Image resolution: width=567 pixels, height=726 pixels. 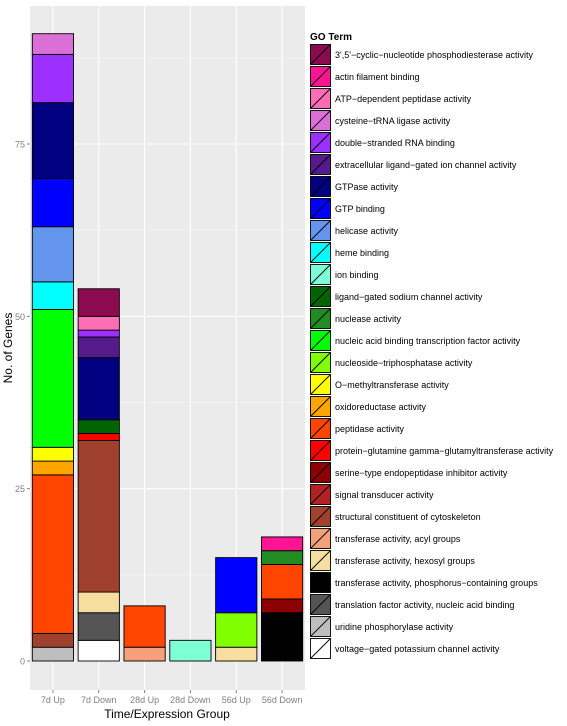 I want to click on y-tick-label: 0, so click(x=22, y=662).